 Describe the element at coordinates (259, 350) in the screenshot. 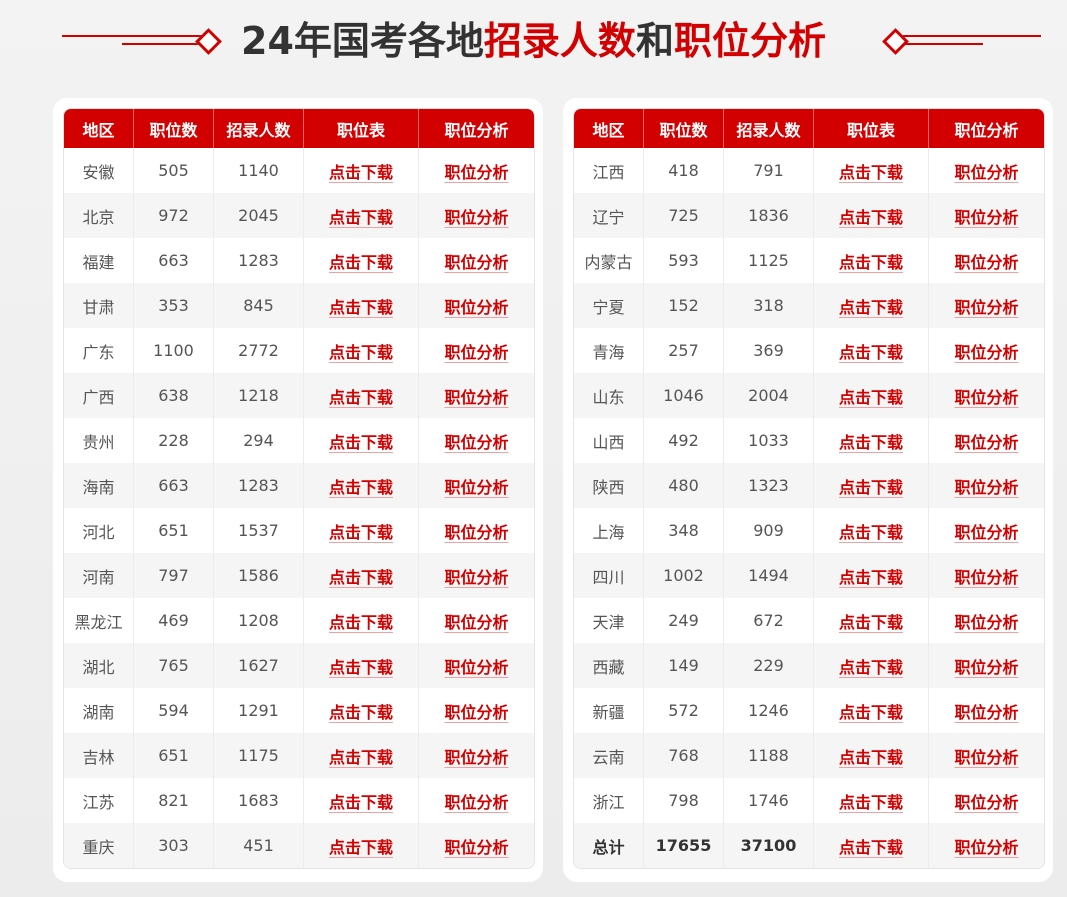

I see `cell-recruit-count: 2772` at that location.